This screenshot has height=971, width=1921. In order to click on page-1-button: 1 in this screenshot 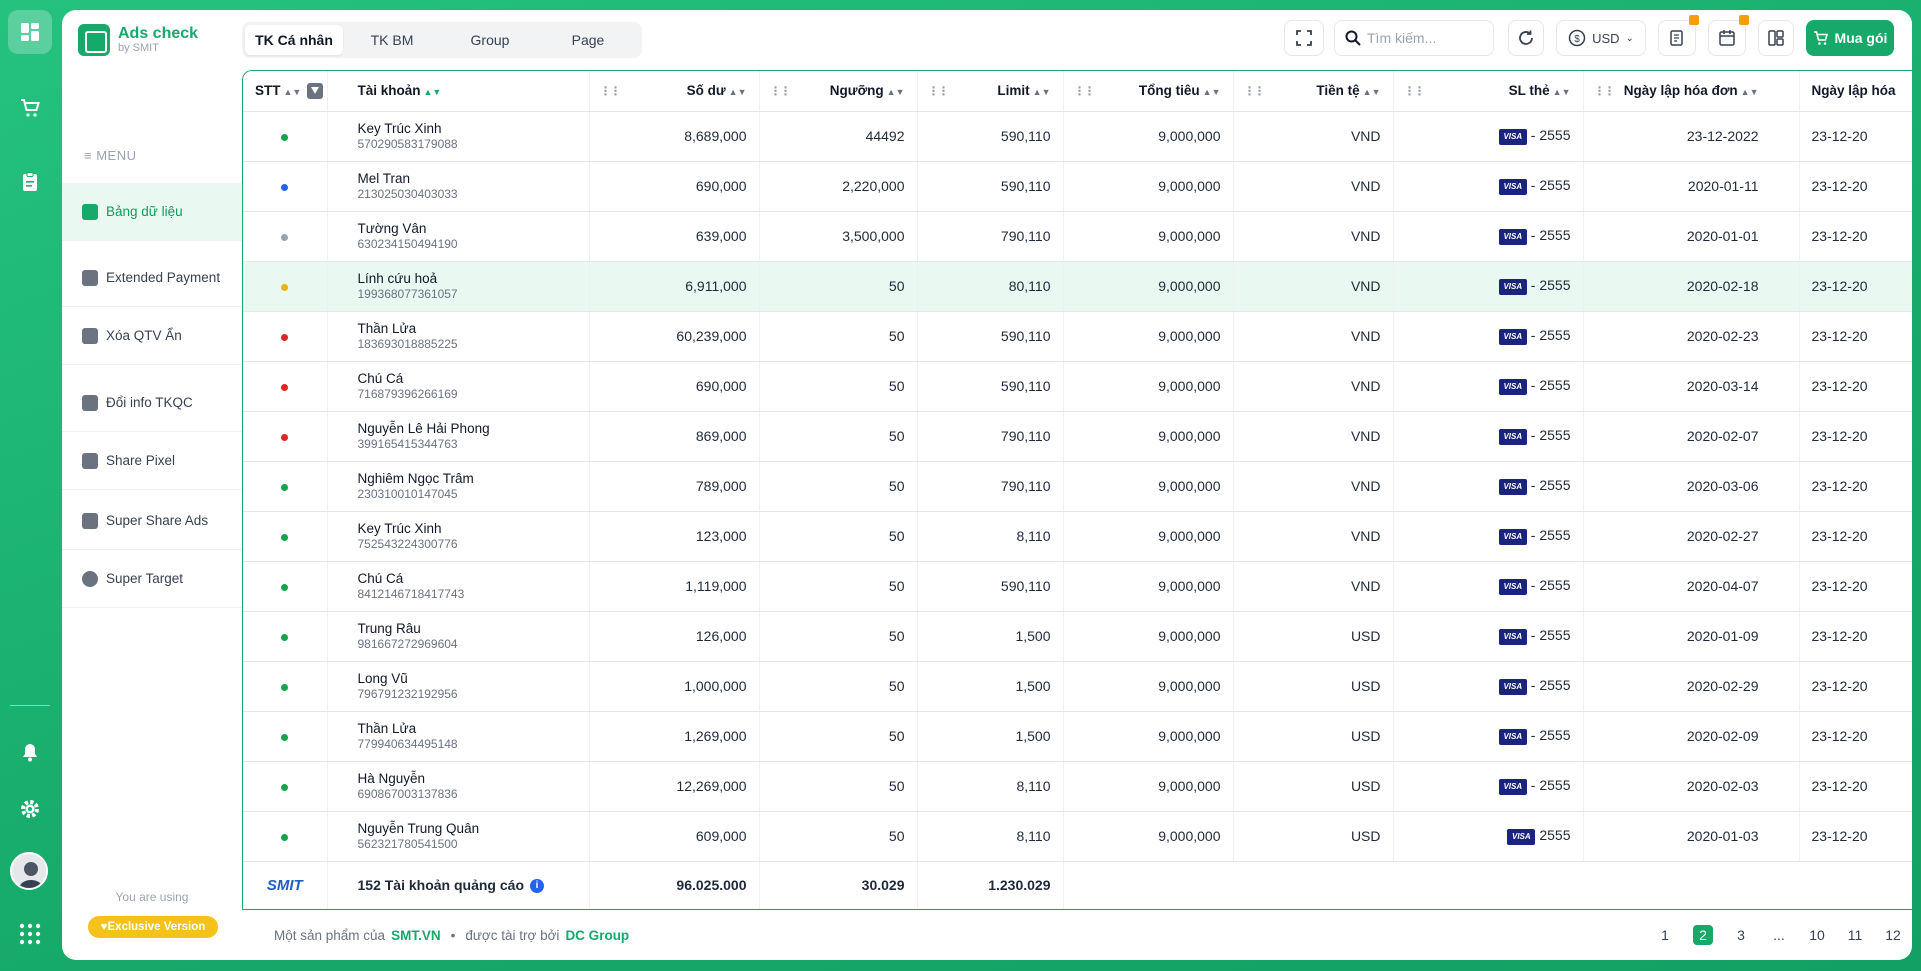, I will do `click(1665, 935)`.